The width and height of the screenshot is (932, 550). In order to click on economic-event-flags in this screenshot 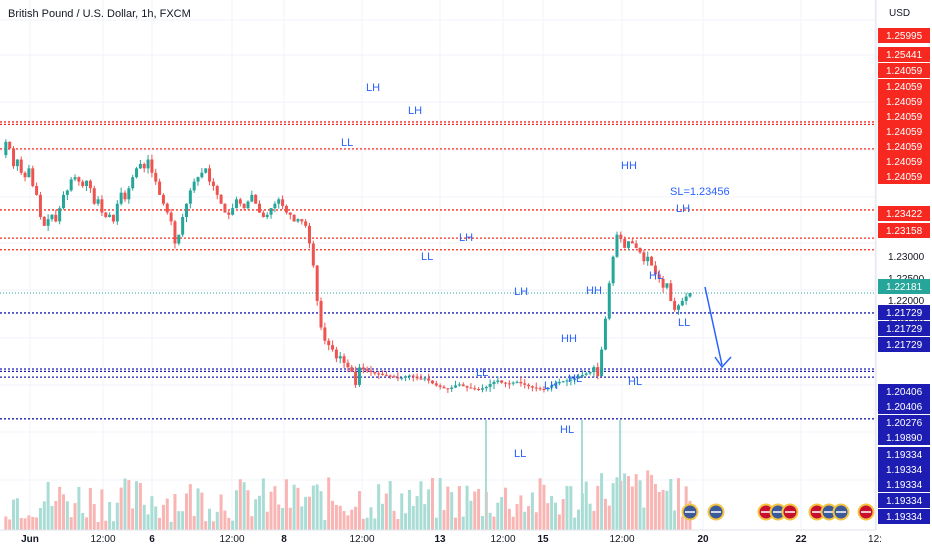, I will do `click(778, 512)`.